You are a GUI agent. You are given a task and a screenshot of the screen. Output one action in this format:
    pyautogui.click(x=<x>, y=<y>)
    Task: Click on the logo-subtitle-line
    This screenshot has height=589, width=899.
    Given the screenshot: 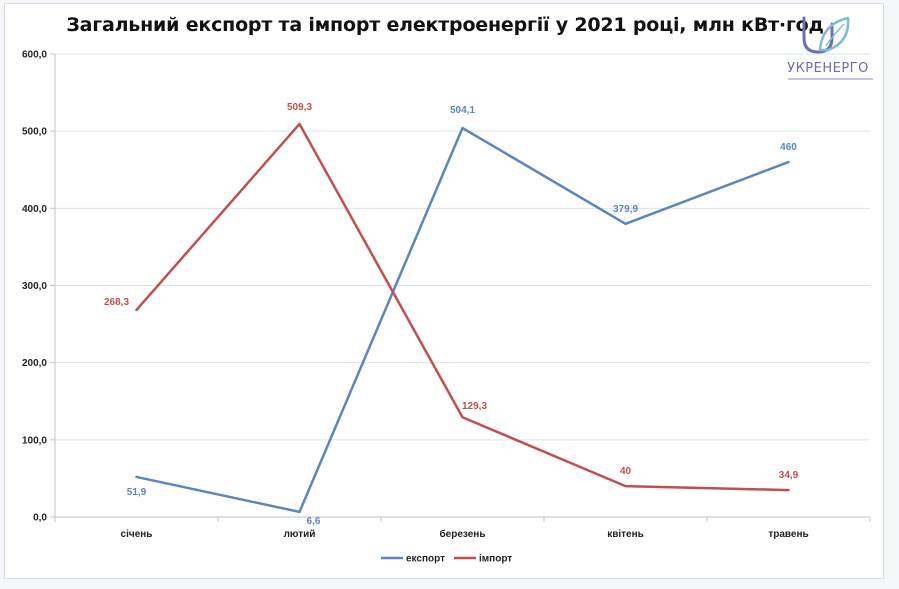 What is the action you would take?
    pyautogui.click(x=830, y=79)
    